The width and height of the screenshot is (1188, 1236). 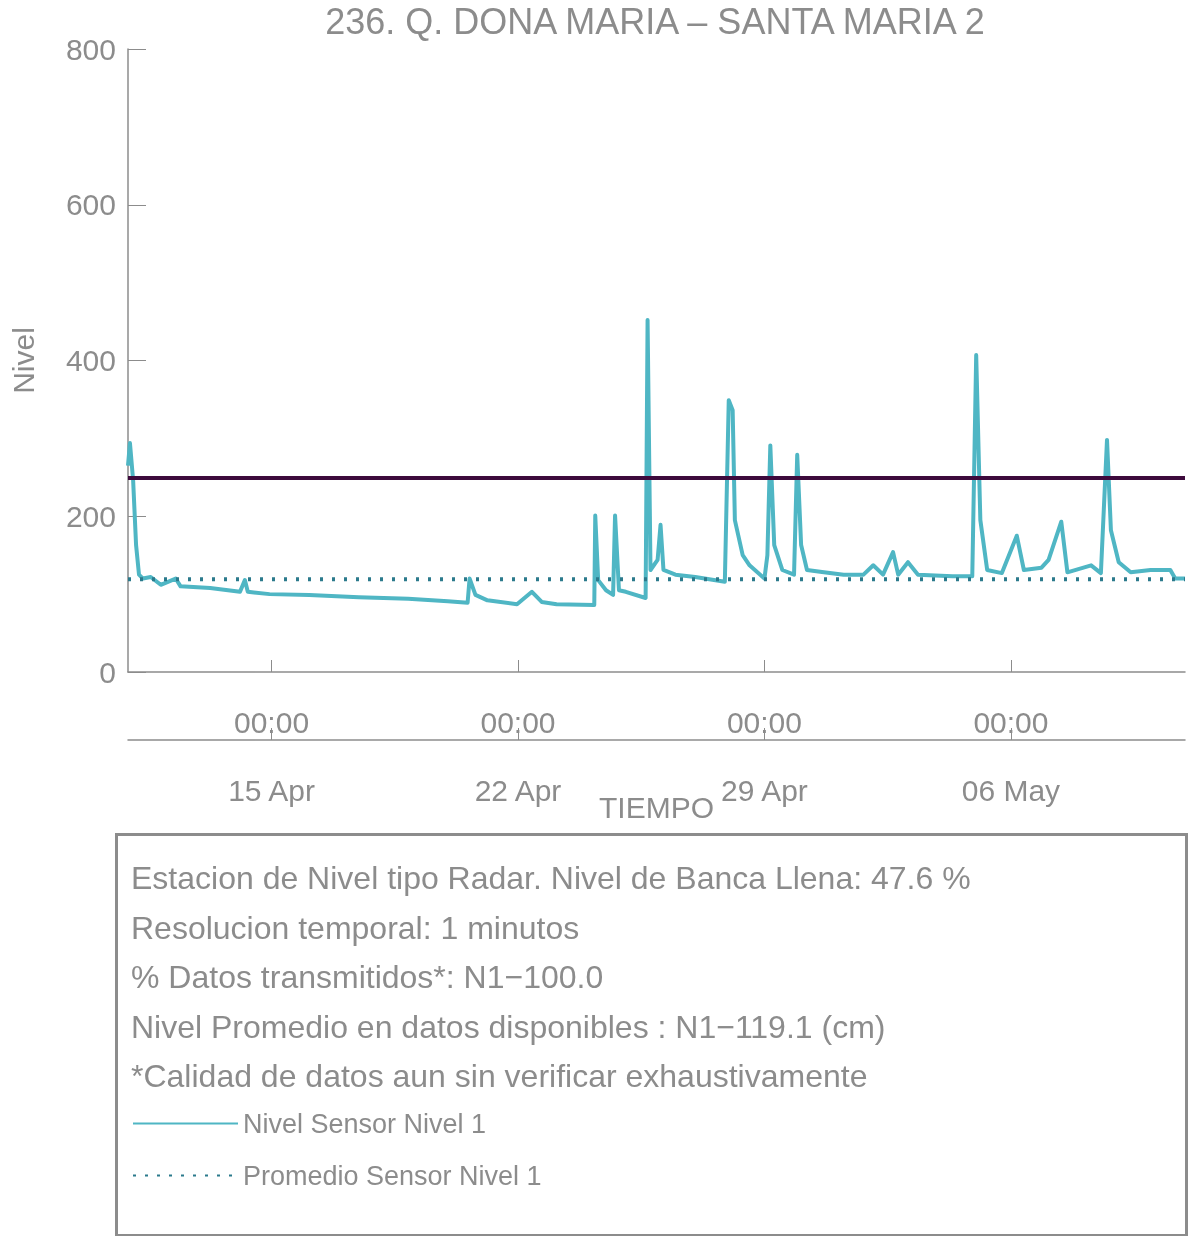 What do you see at coordinates (655, 21) in the screenshot?
I see `chart-title: 236. Q. DONA MARIA – SANTA MARIA 2` at bounding box center [655, 21].